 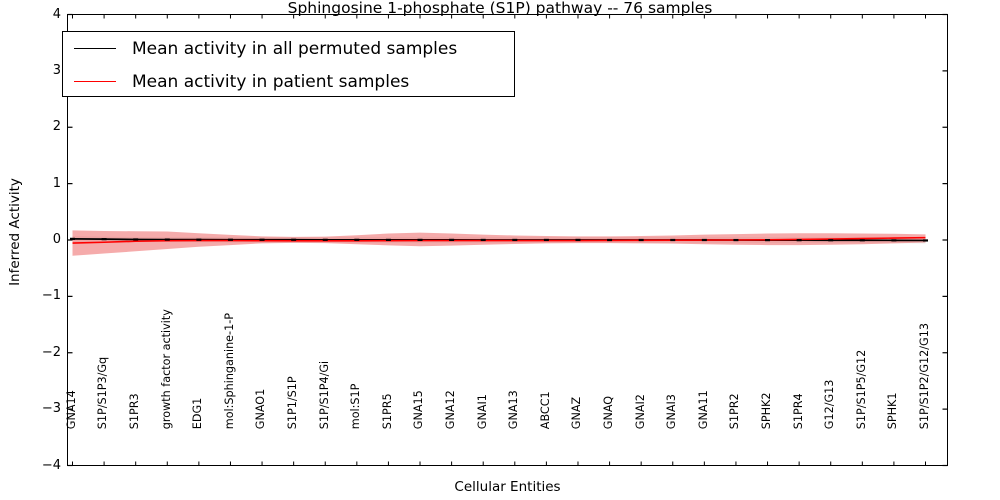 I want to click on x-axis-label: Cellular Entities, so click(x=507, y=487).